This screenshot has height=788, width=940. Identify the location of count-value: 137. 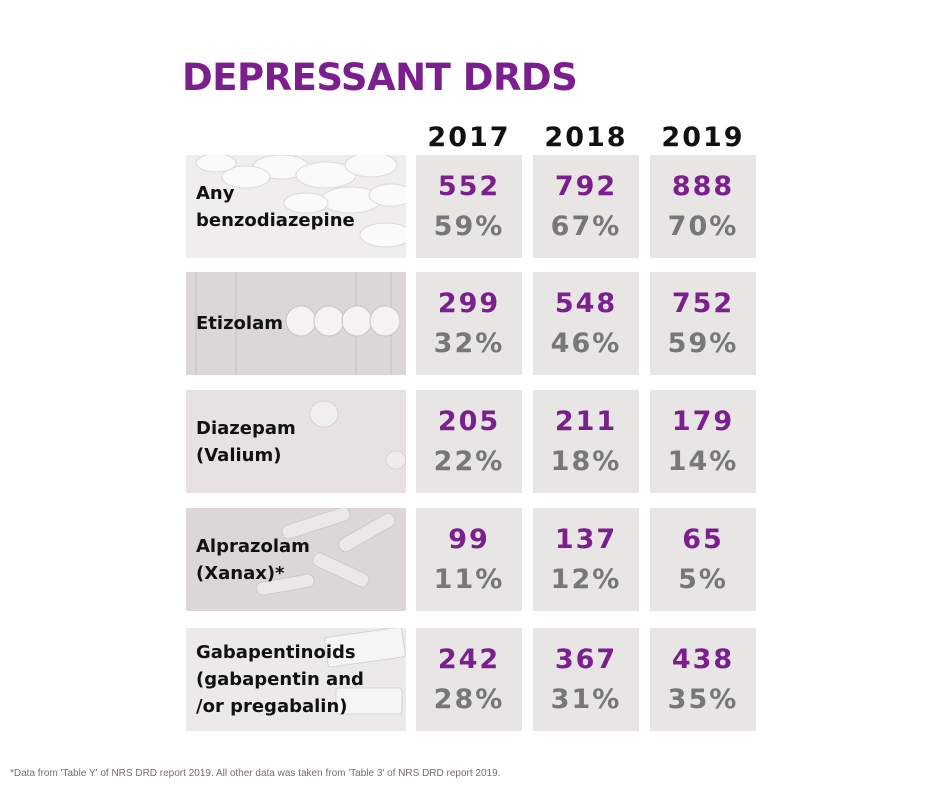
(586, 539).